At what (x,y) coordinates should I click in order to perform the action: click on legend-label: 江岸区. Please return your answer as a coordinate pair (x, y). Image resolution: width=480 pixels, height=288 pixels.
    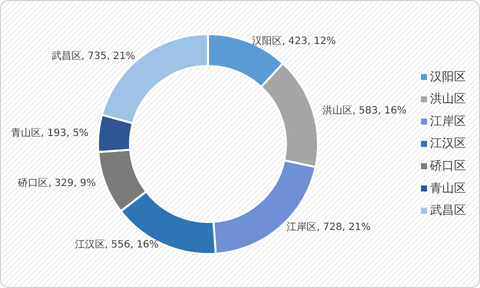
    Looking at the image, I should click on (448, 121).